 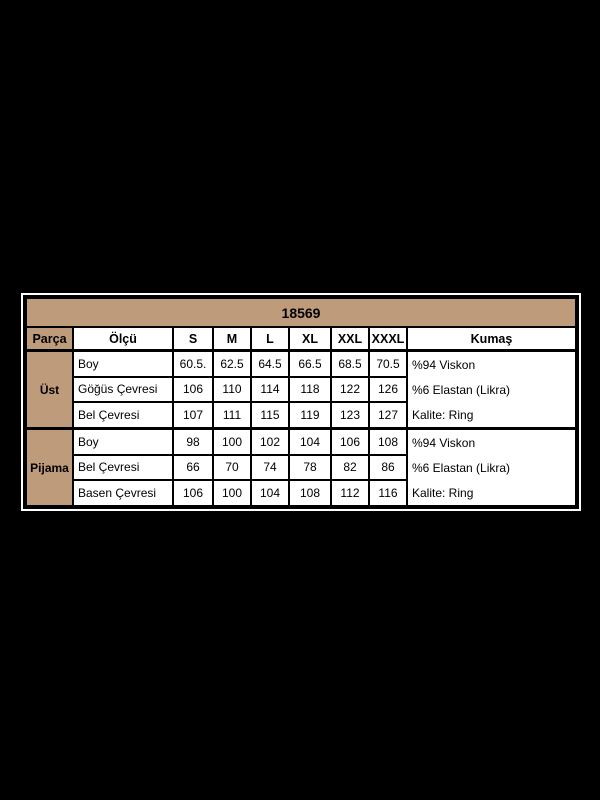 I want to click on size-value: 78, so click(x=310, y=467).